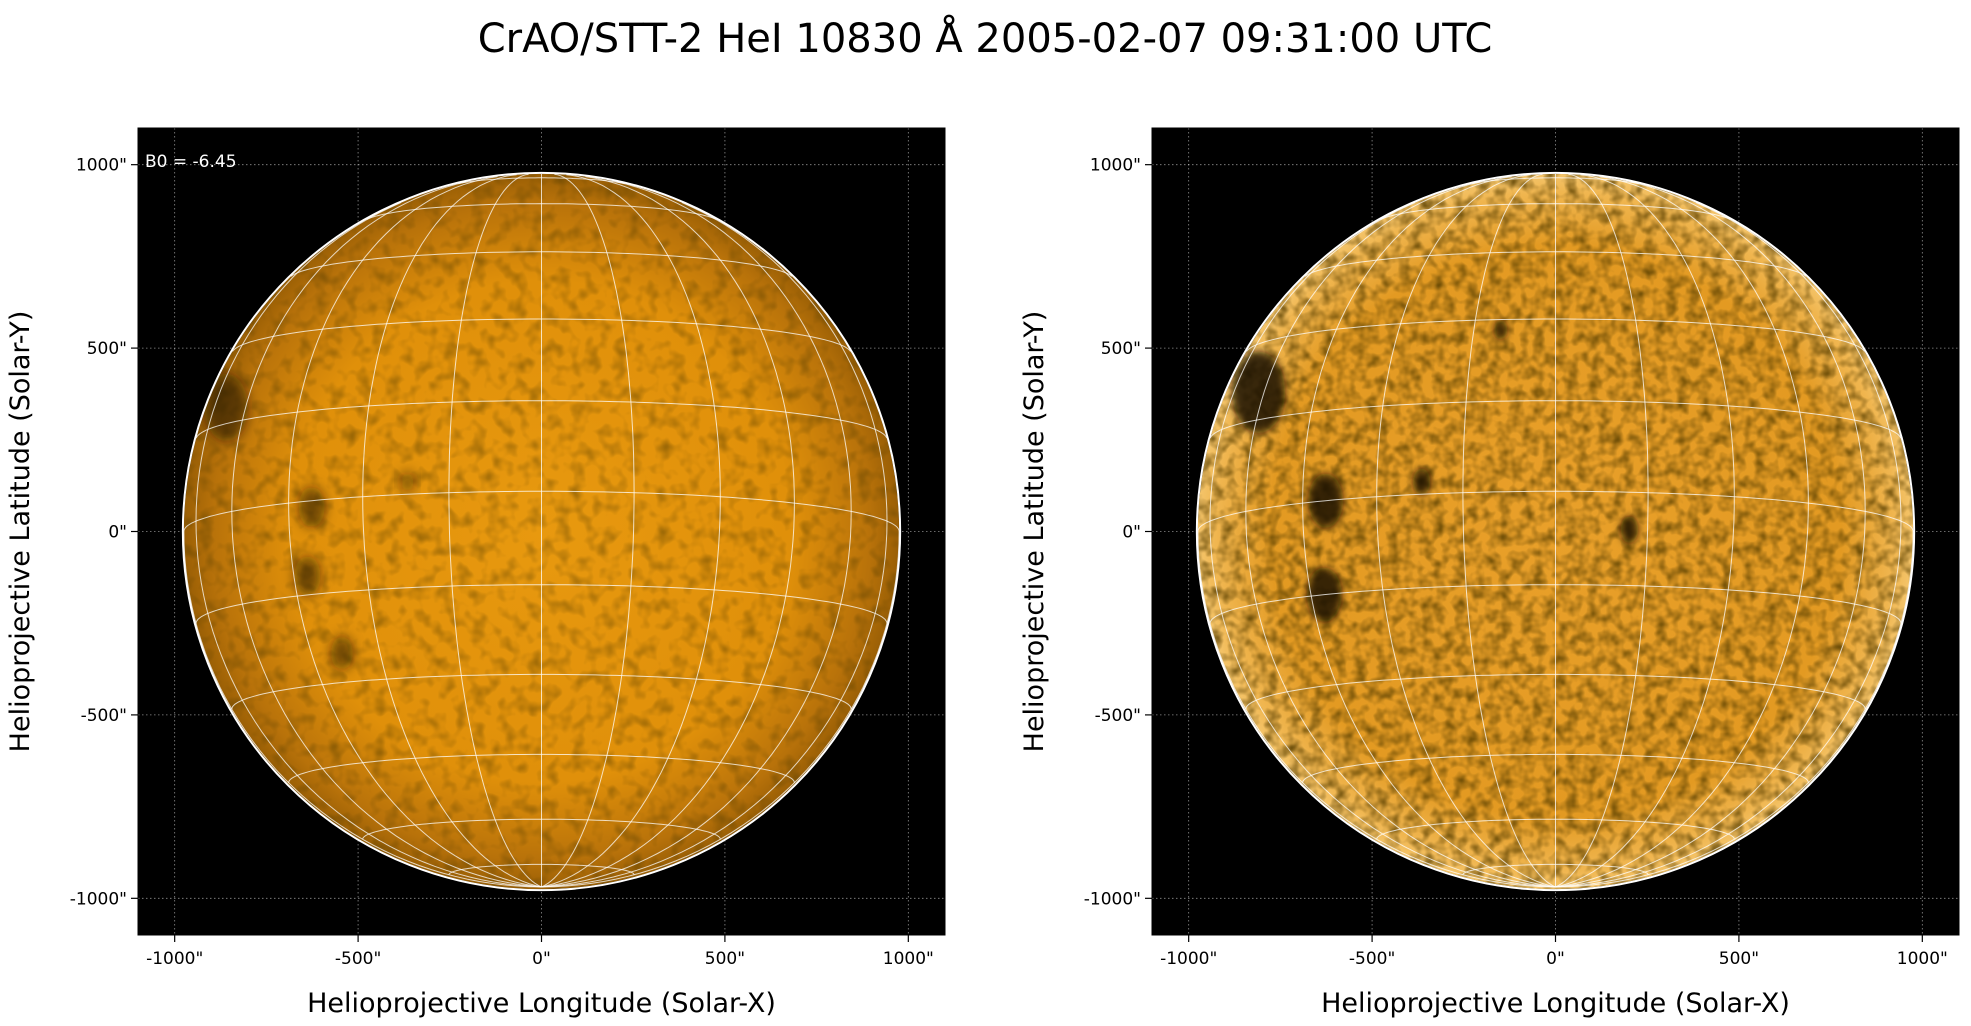 This screenshot has height=1026, width=1971. What do you see at coordinates (191, 162) in the screenshot?
I see `b0-annotation: B0 = -6.45` at bounding box center [191, 162].